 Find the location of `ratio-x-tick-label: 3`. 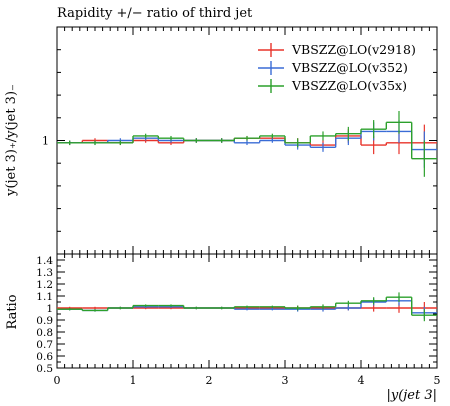

ratio-x-tick-label: 3 is located at coordinates (285, 380).